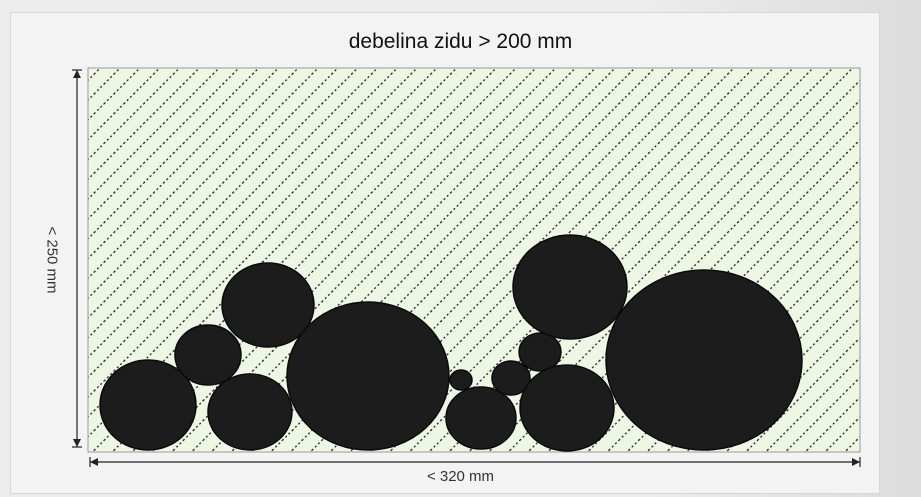  What do you see at coordinates (52, 260) in the screenshot?
I see `height-dimension-label: < 250 mm` at bounding box center [52, 260].